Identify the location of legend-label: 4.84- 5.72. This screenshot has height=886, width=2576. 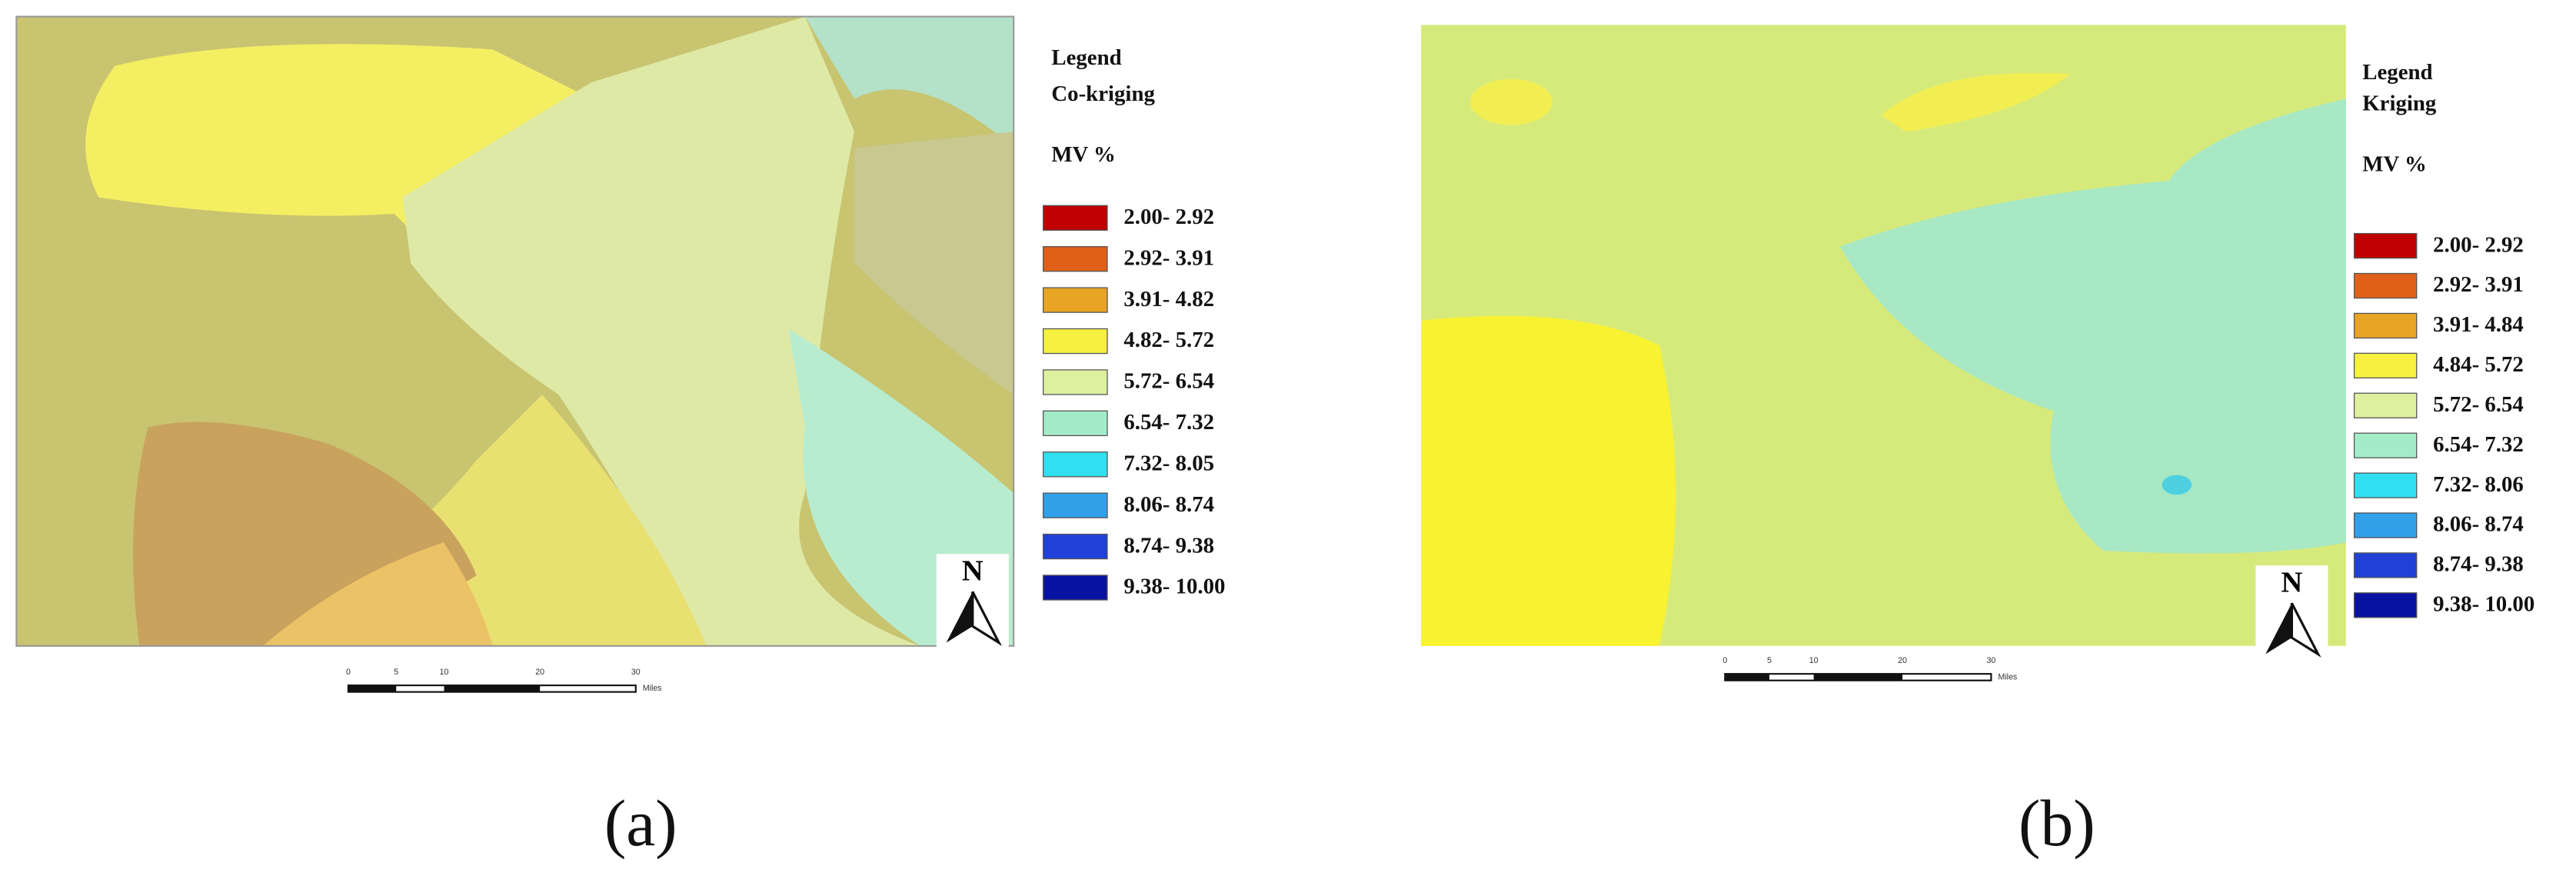
(2478, 364).